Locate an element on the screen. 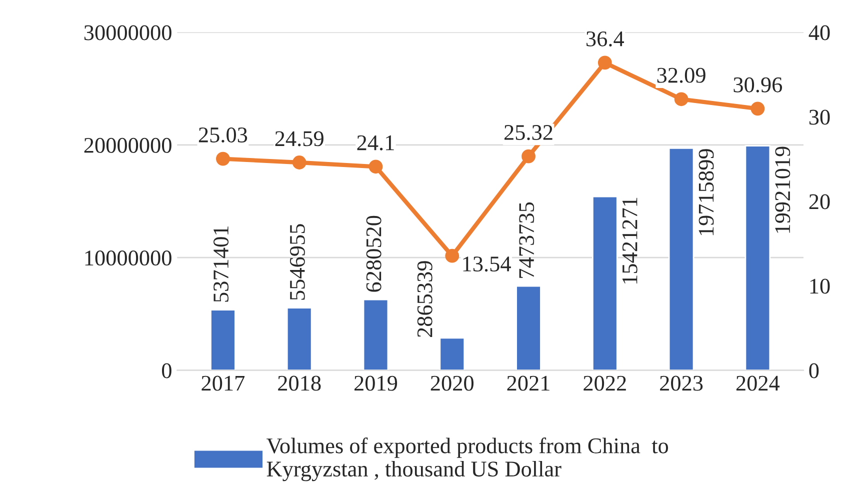  data-label: 19715899 is located at coordinates (706, 192).